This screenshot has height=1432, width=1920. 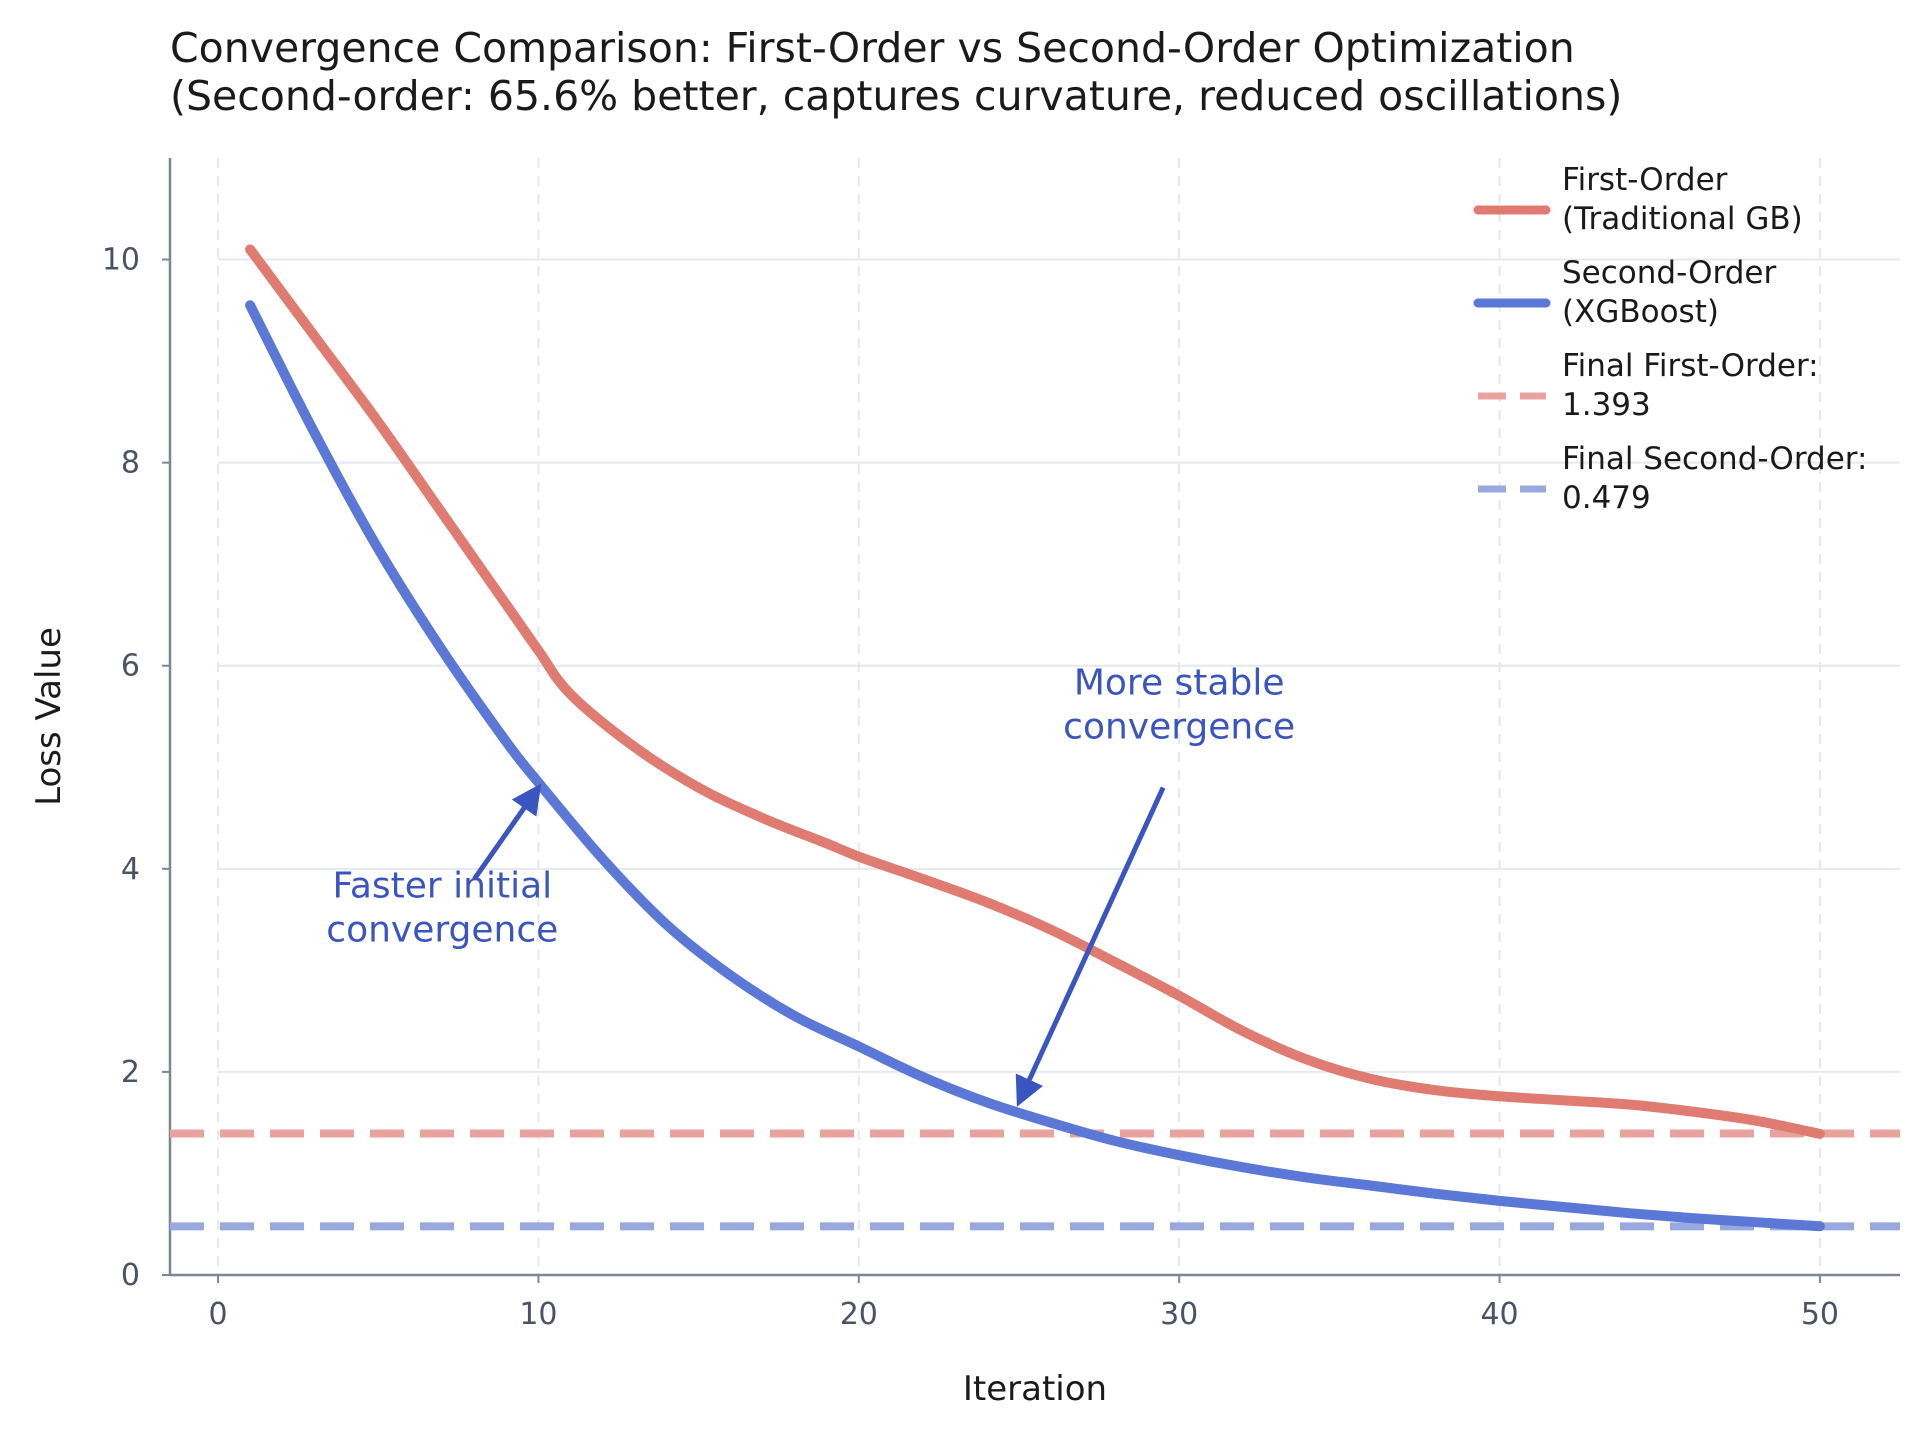 I want to click on y-tick-label: 8, so click(x=130, y=463).